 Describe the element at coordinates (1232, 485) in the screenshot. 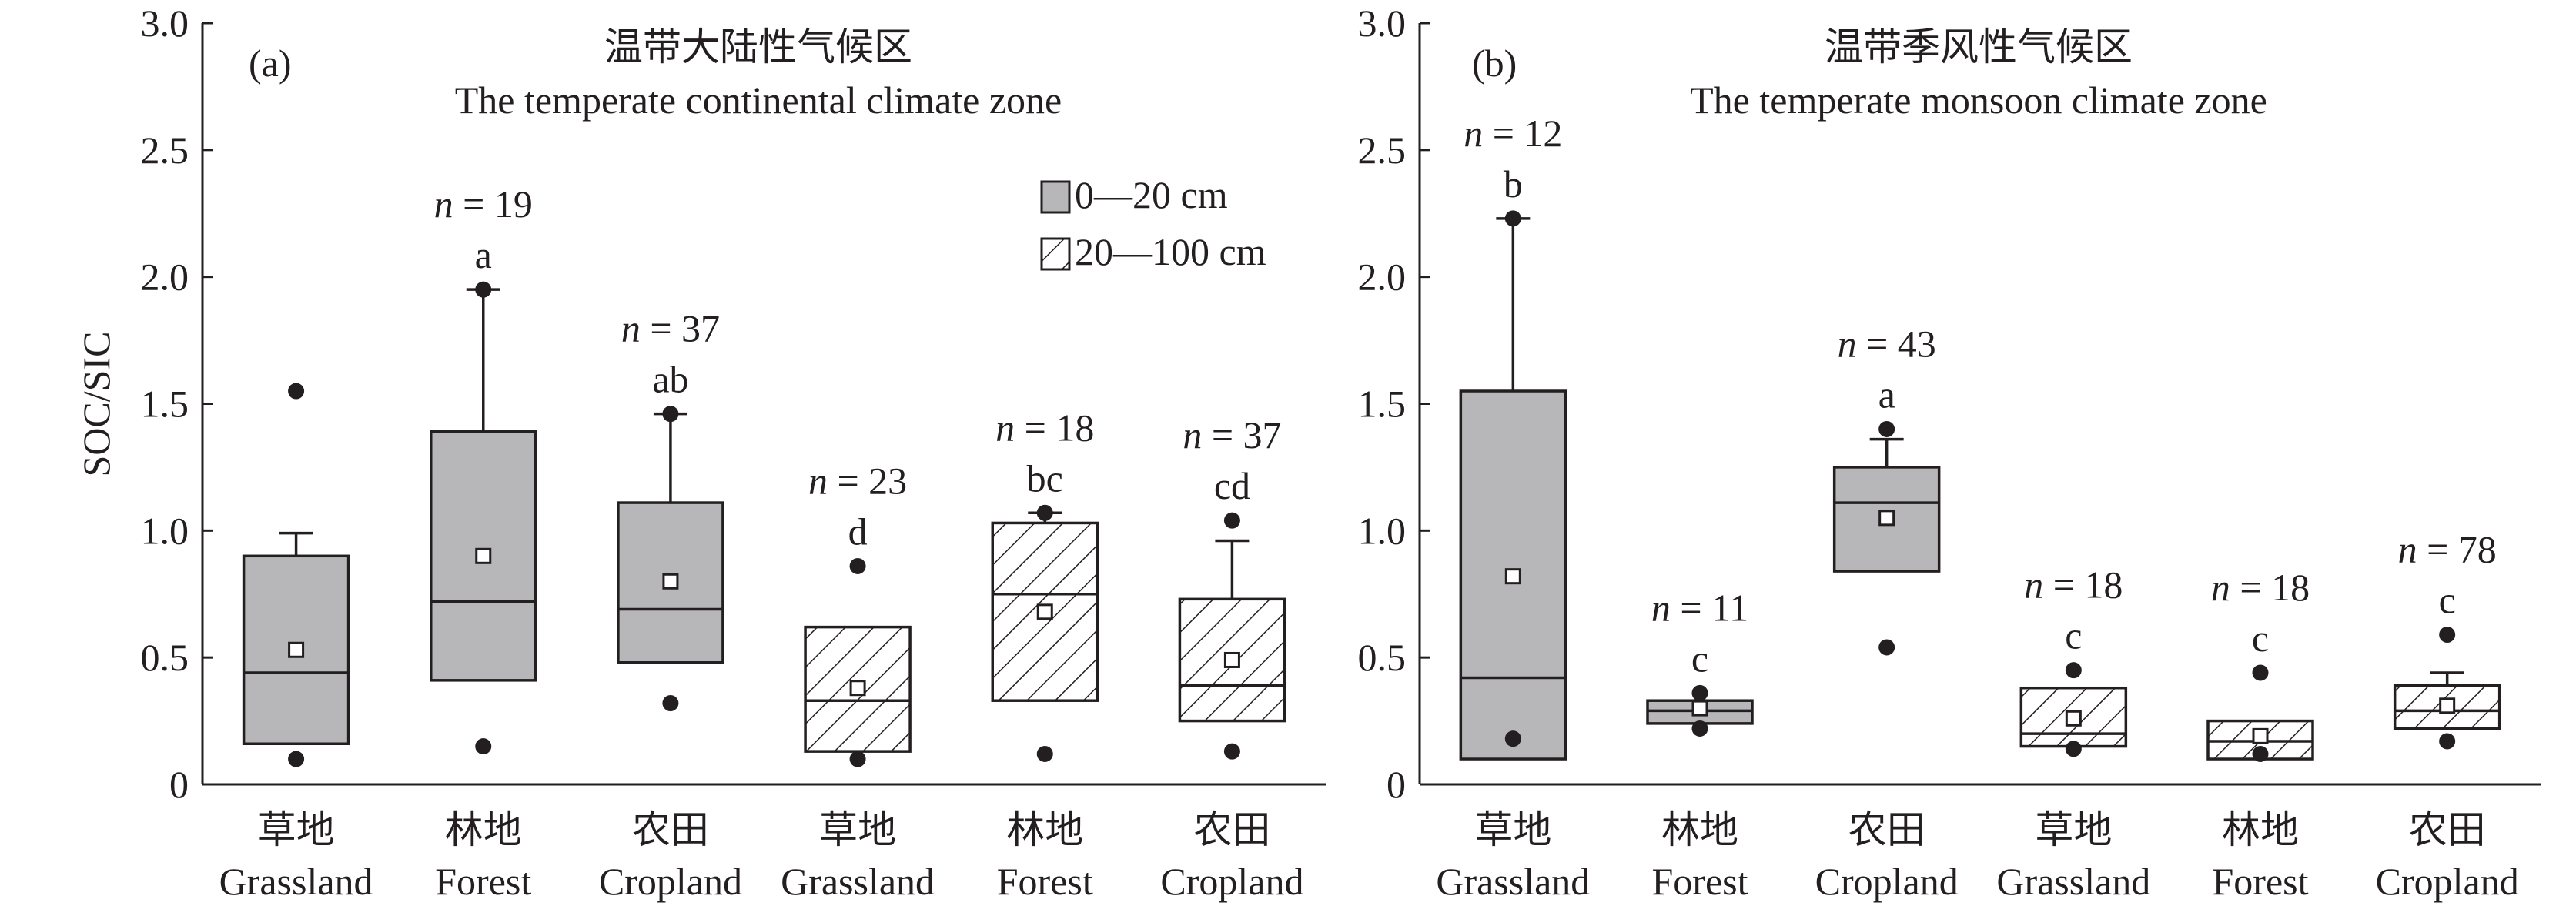

I see `significance-letter: cd` at that location.